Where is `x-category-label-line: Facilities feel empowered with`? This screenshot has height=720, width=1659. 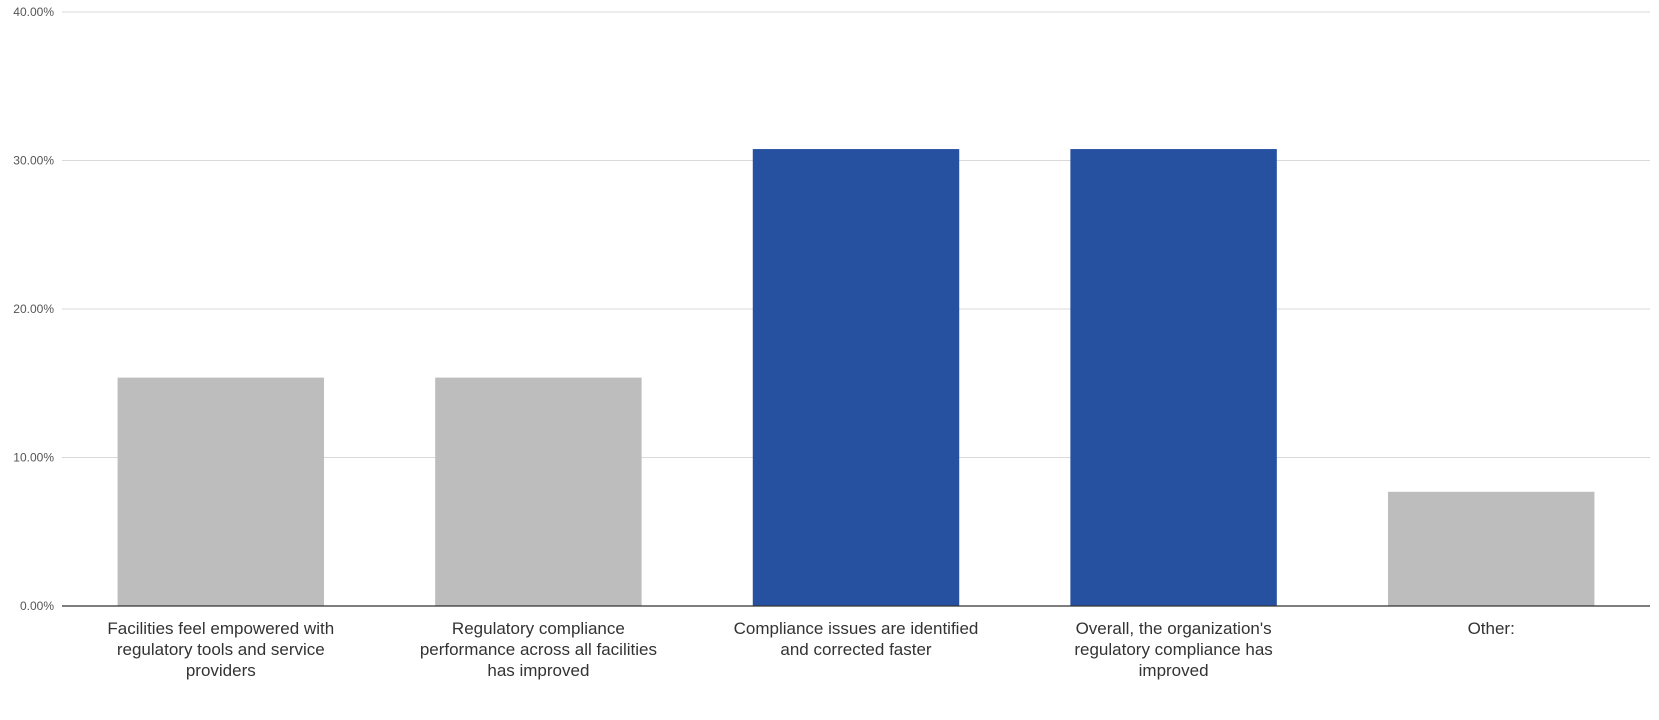 x-category-label-line: Facilities feel empowered with is located at coordinates (221, 628).